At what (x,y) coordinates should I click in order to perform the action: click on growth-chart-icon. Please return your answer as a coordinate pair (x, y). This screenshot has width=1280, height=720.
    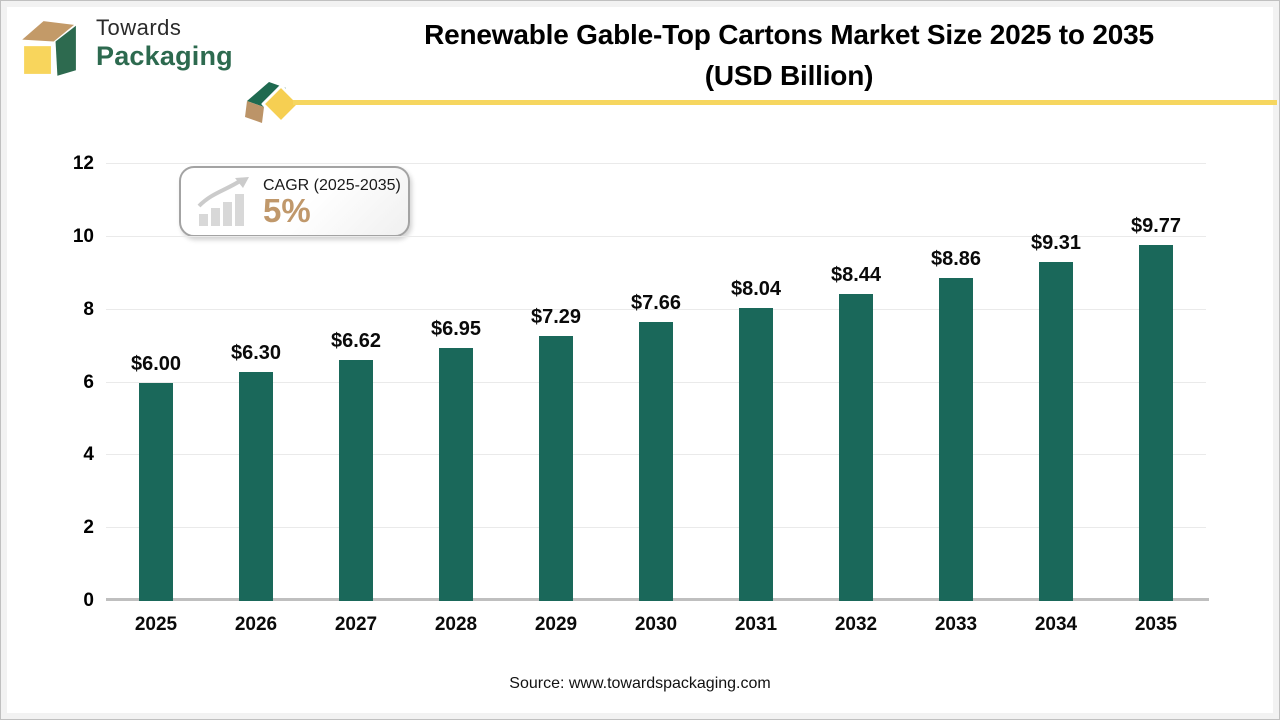
    Looking at the image, I should click on (223, 201).